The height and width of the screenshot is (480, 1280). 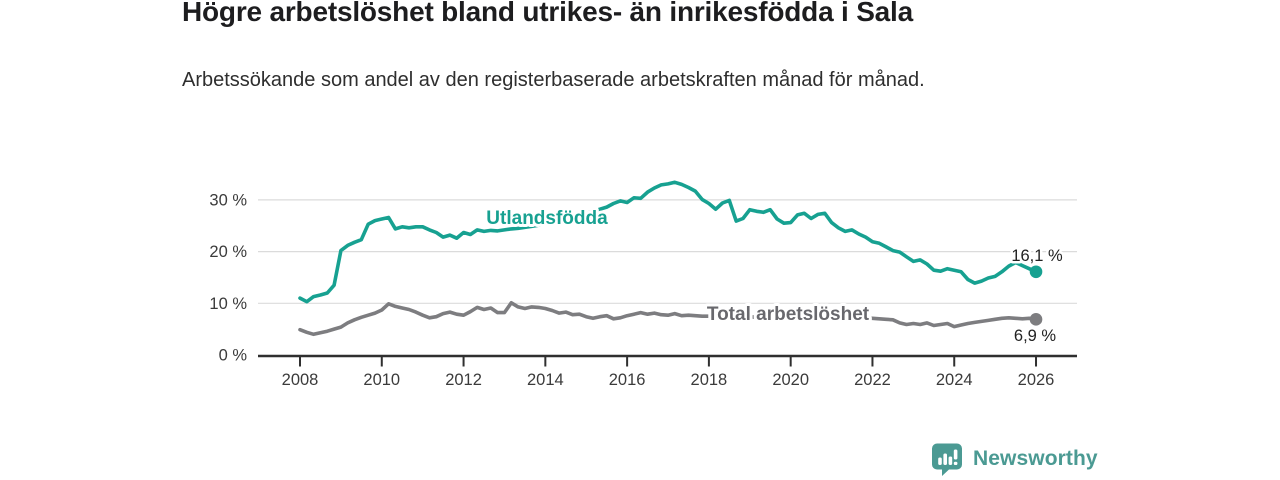 What do you see at coordinates (547, 218) in the screenshot?
I see `series-label-utlandsfodda: Utlandsfödda` at bounding box center [547, 218].